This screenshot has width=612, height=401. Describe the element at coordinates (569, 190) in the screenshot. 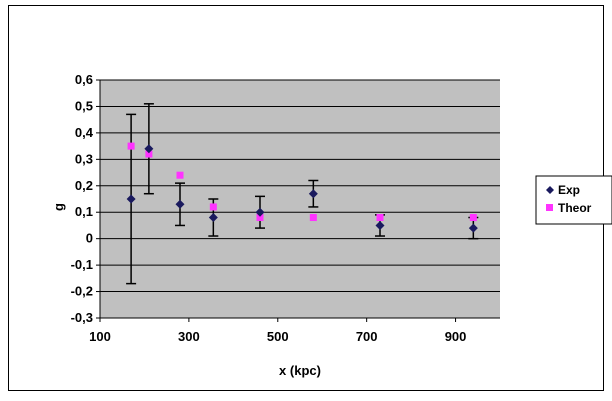

I see `legend-exp-label: Exp` at that location.